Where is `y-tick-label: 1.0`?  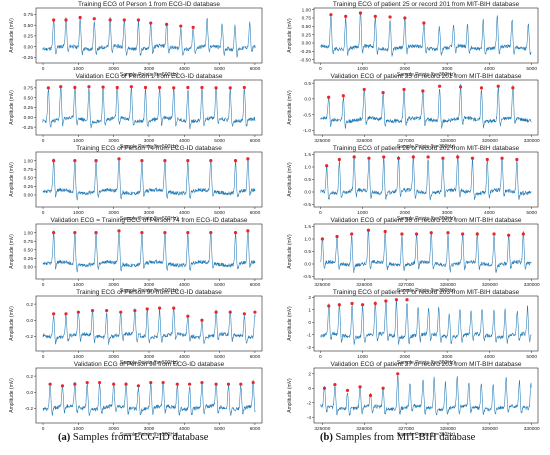 y-tick-label: 1.0 is located at coordinates (307, 168).